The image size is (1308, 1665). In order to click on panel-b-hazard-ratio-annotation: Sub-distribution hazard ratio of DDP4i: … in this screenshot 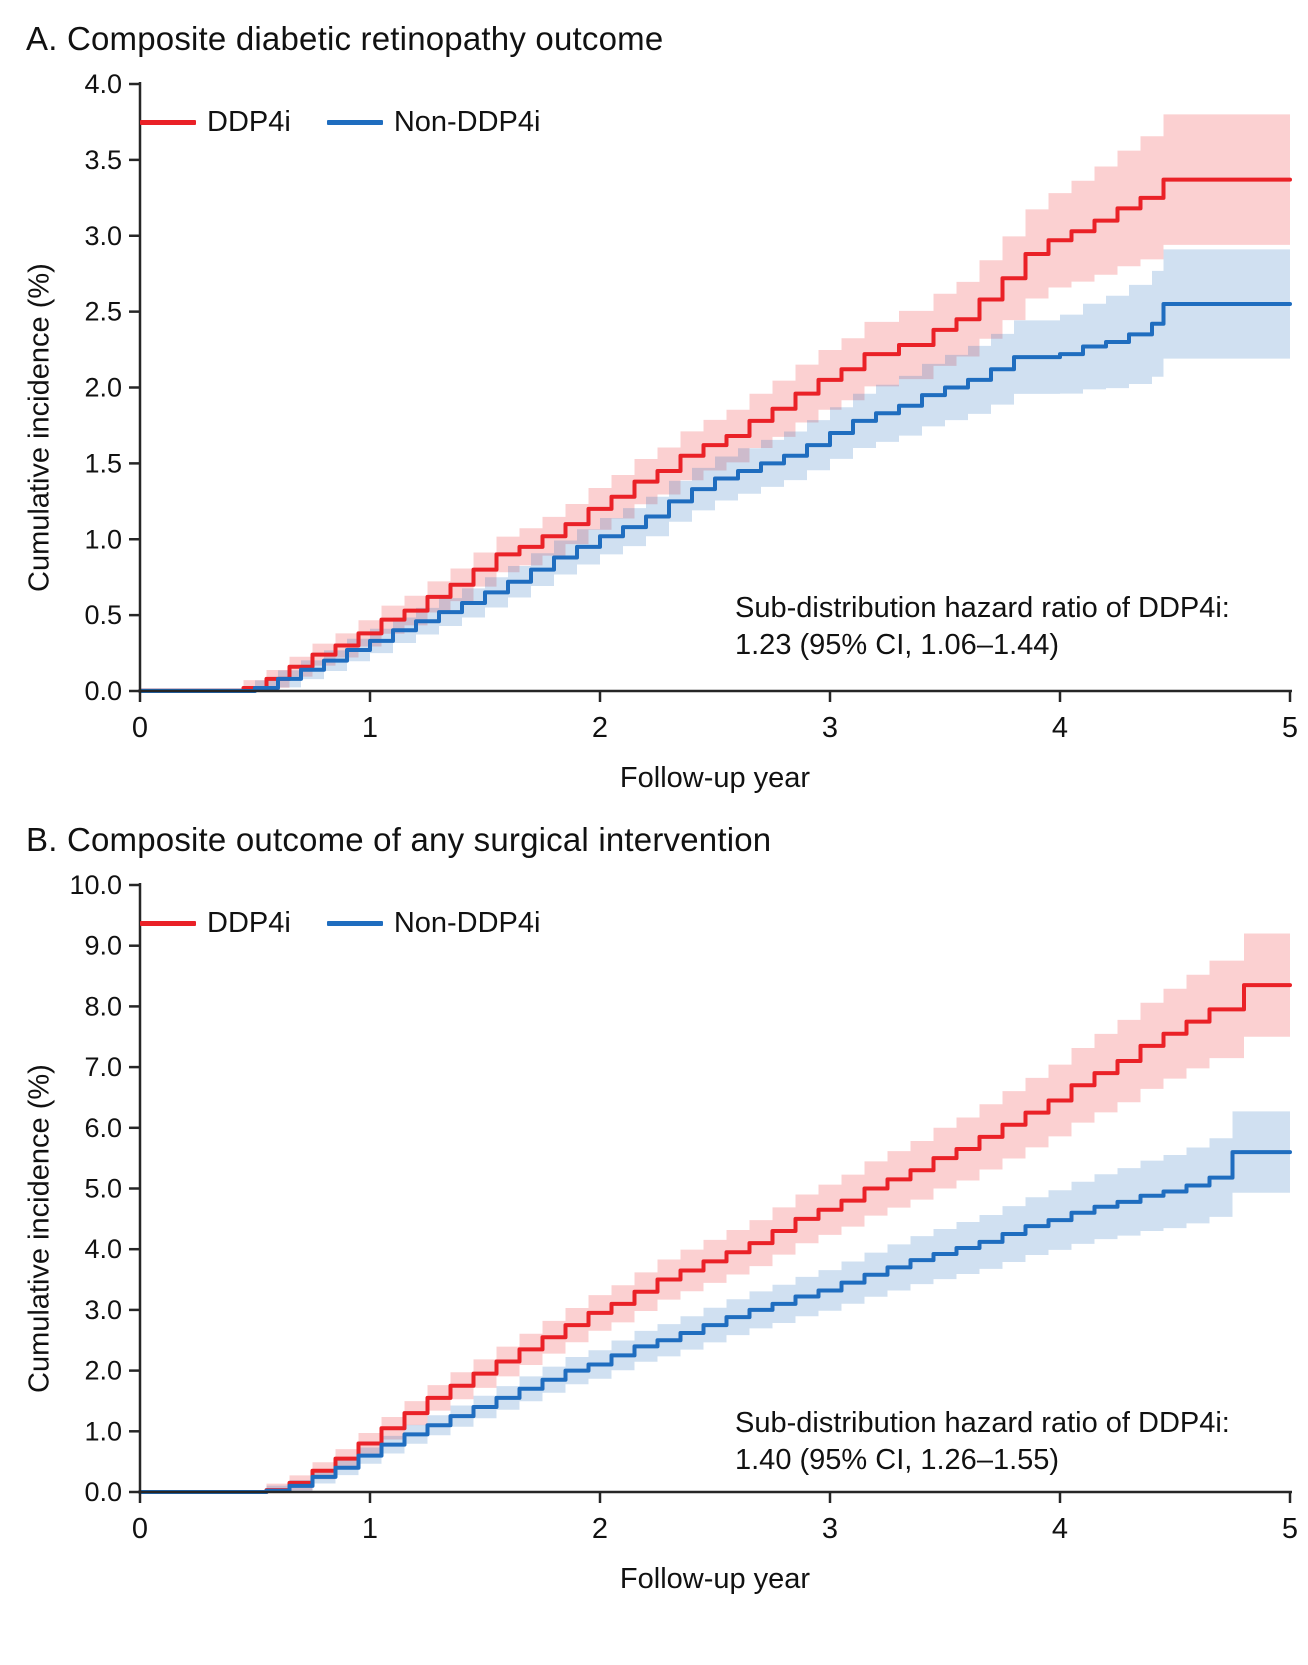, I will do `click(982, 1442)`.